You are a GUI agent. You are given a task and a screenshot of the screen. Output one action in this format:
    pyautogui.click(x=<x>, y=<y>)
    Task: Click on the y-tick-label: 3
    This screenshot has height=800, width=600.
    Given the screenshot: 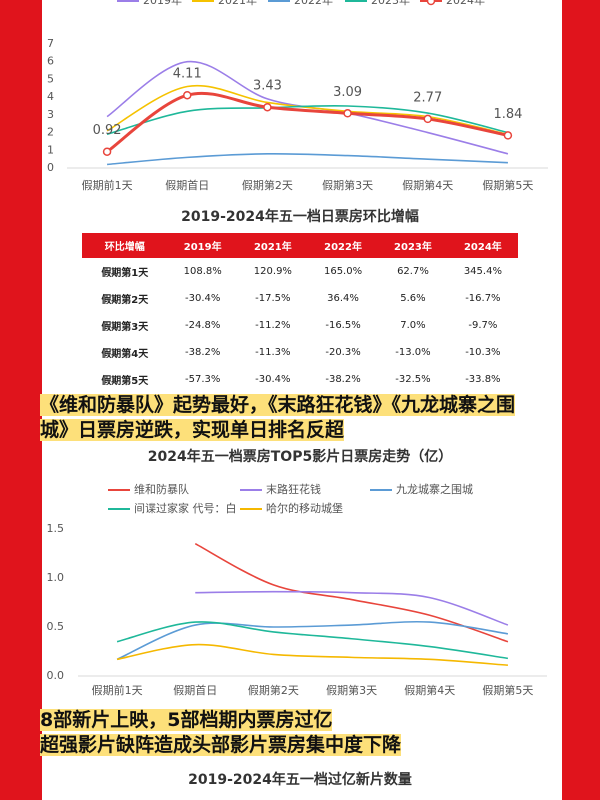 What is the action you would take?
    pyautogui.click(x=50, y=114)
    